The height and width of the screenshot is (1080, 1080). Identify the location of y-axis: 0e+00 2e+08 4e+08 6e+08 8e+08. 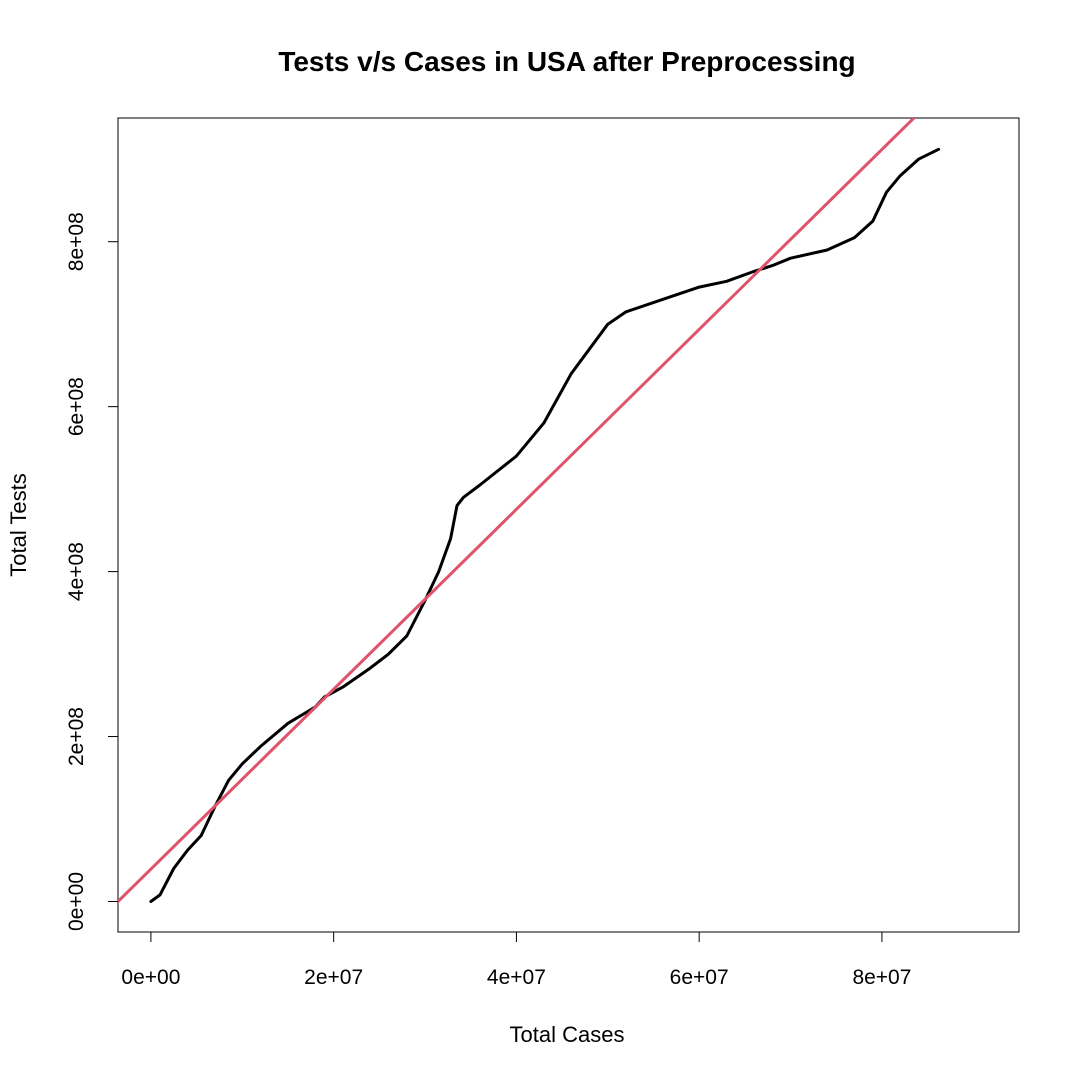
(92, 571).